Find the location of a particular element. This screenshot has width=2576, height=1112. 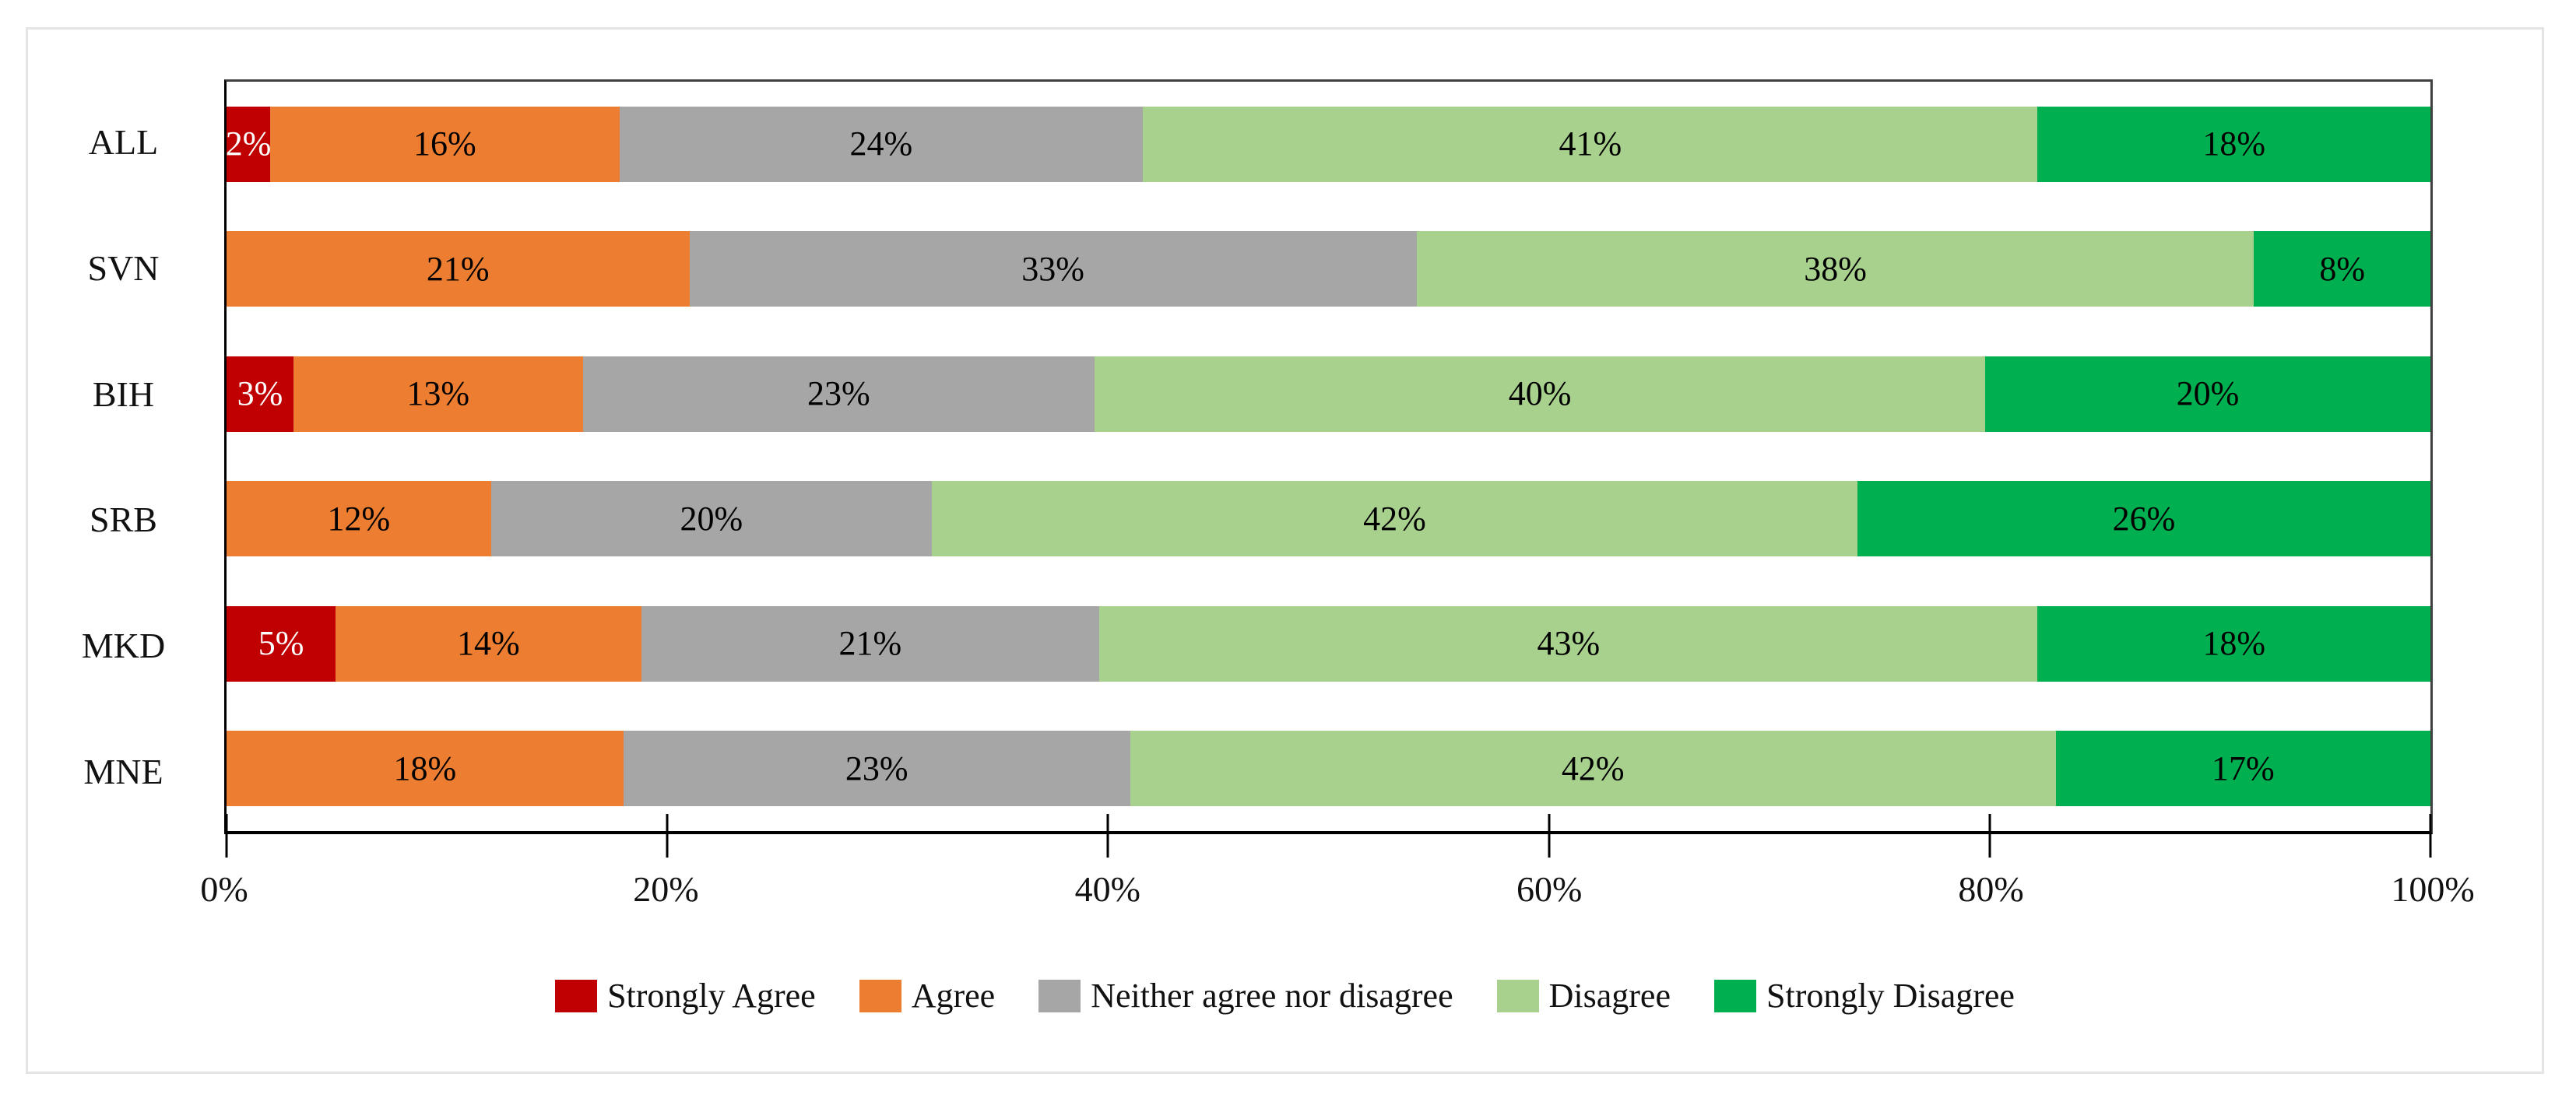

data-label: 41% is located at coordinates (1590, 144).